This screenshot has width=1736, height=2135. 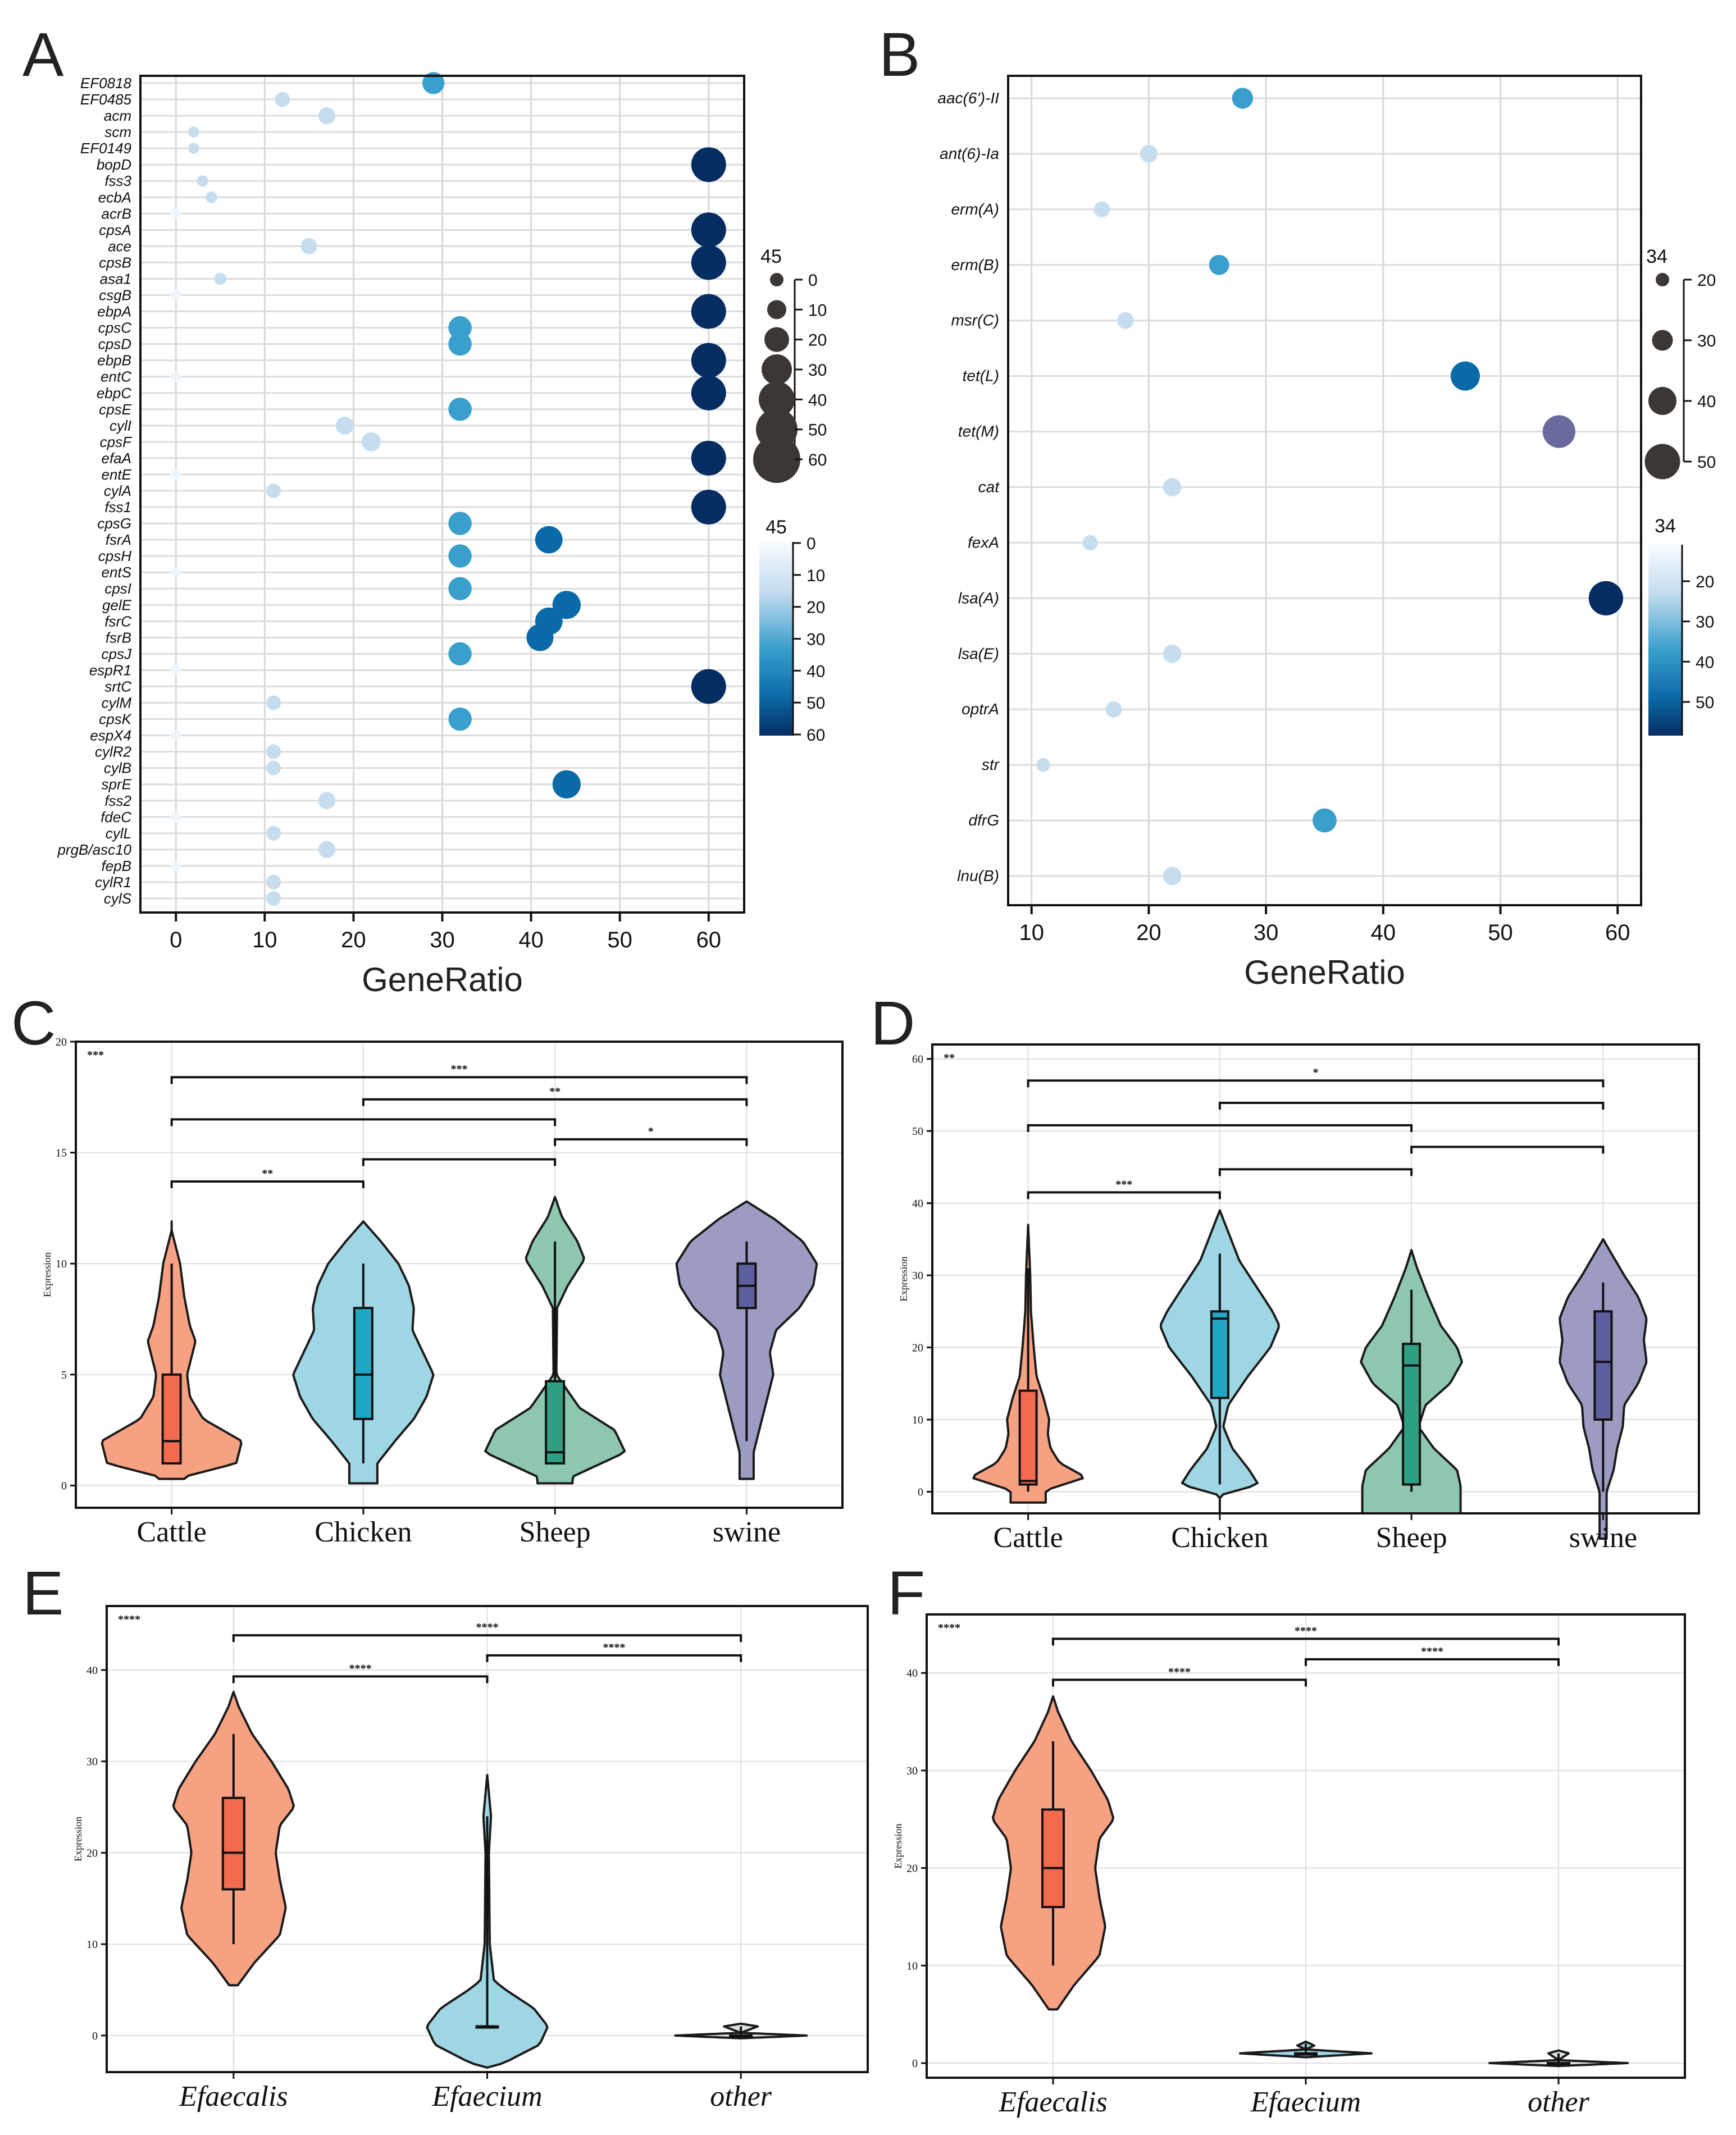 What do you see at coordinates (33, 1023) in the screenshot?
I see `panel-label-c: C` at bounding box center [33, 1023].